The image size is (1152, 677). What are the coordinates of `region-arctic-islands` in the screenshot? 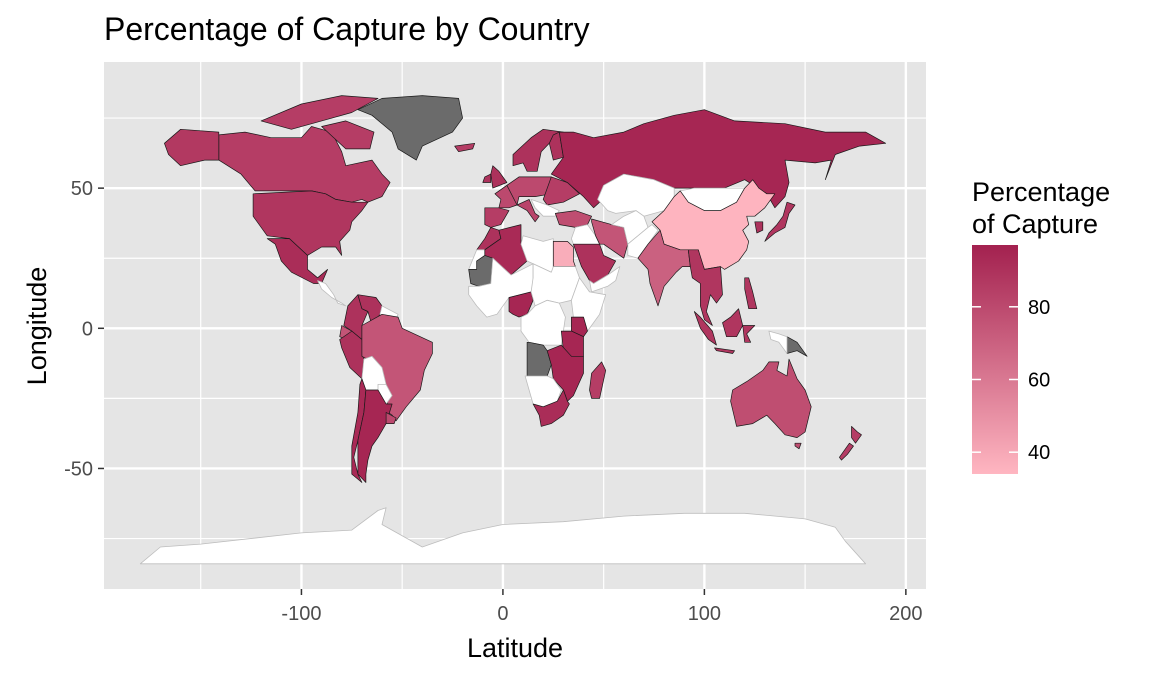 It's located at (319, 112).